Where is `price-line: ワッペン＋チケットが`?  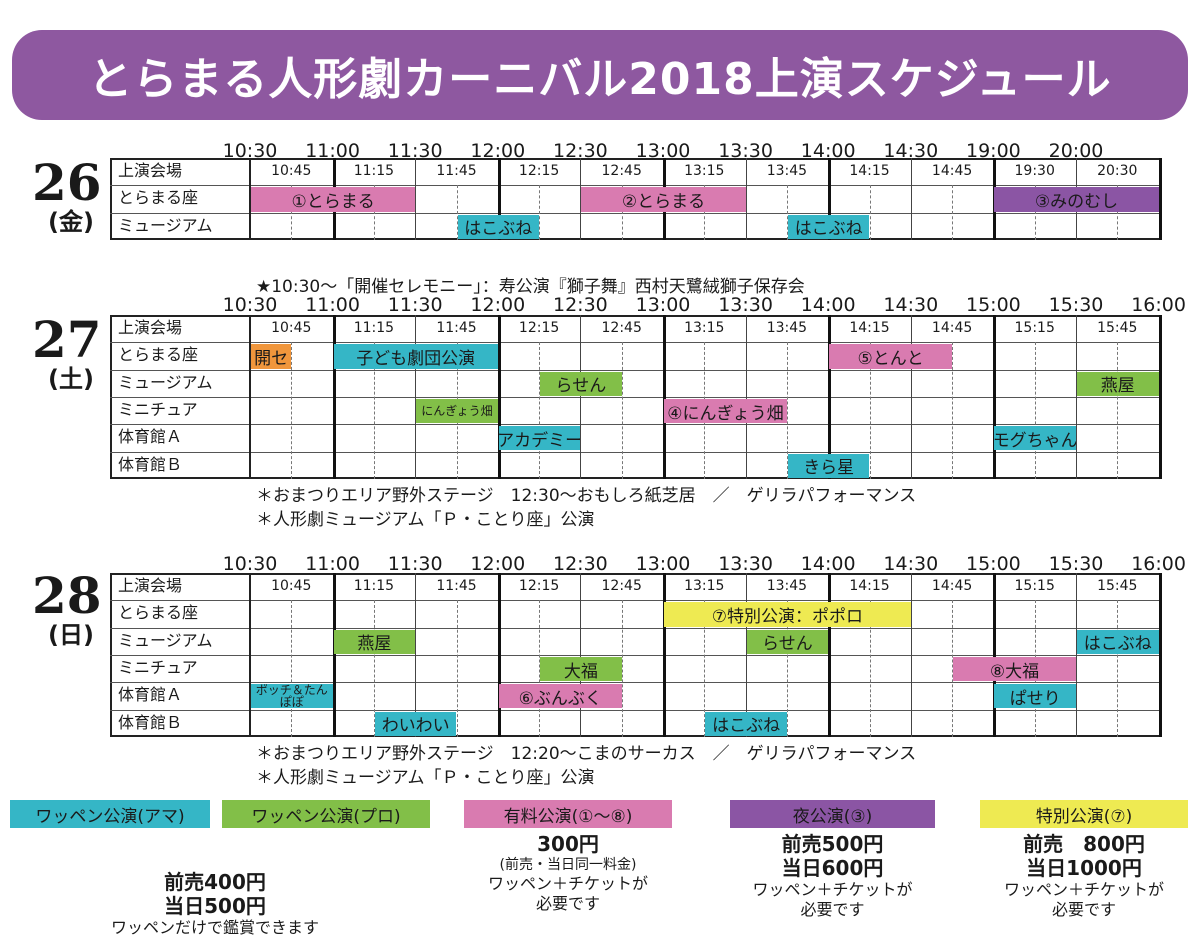 price-line: ワッペン＋チケットが is located at coordinates (832, 889).